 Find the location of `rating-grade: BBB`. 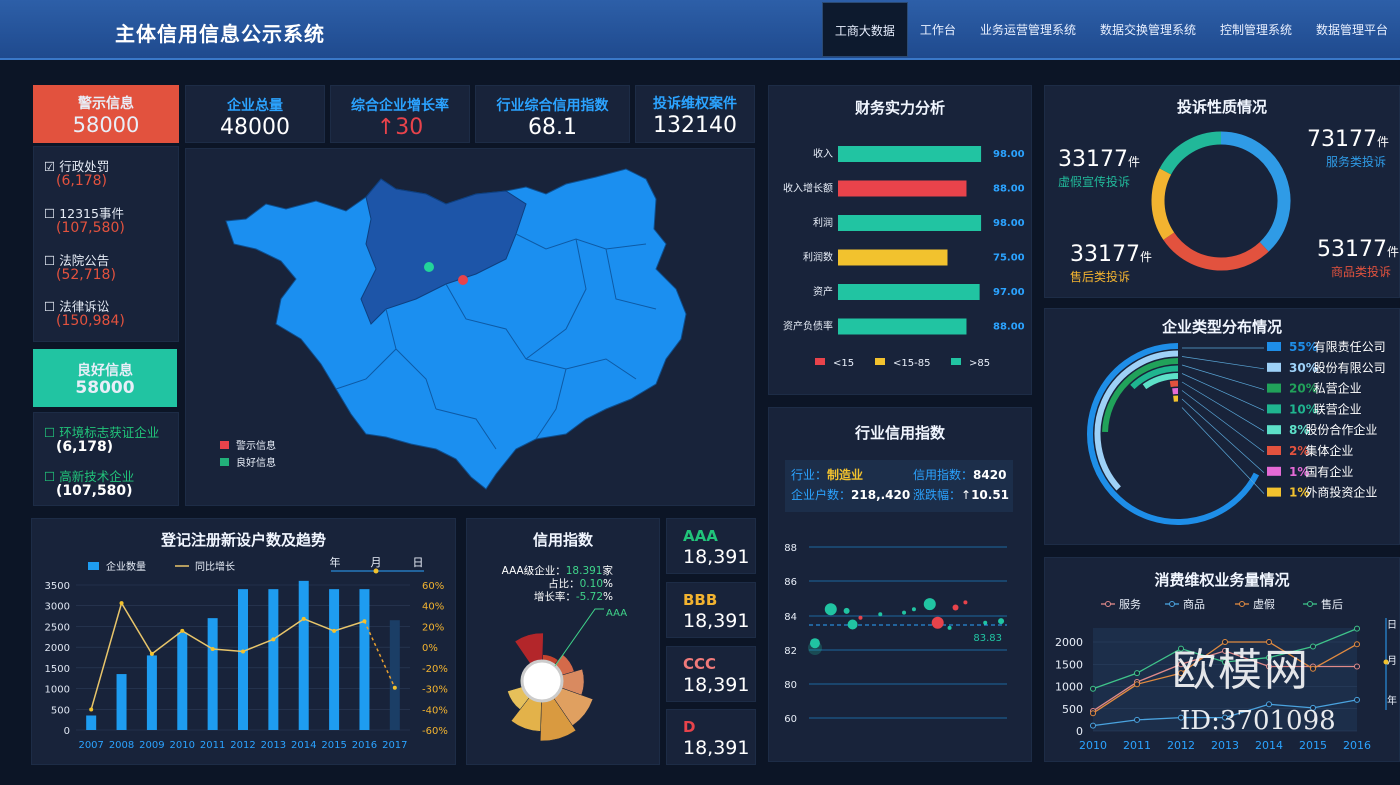

rating-grade: BBB is located at coordinates (700, 600).